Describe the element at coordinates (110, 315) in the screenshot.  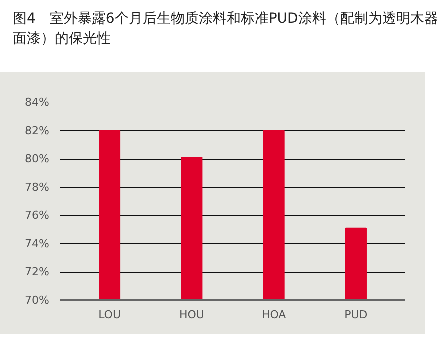
I see `x-tick-label: LOU` at that location.